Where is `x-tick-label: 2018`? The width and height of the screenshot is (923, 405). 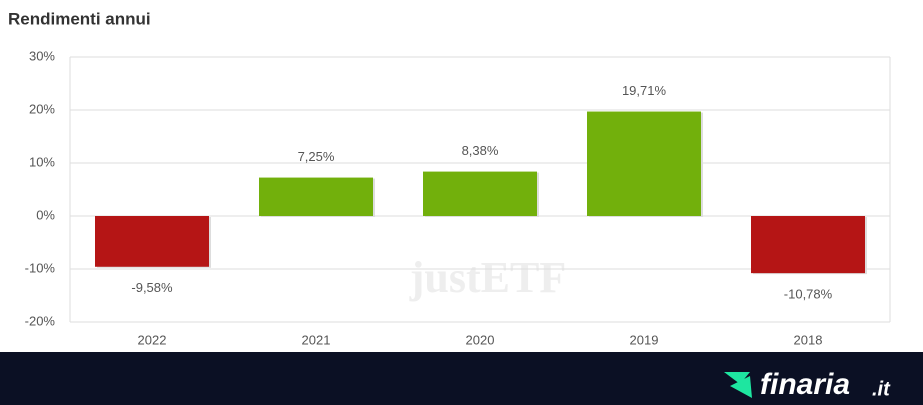
x-tick-label: 2018 is located at coordinates (808, 339).